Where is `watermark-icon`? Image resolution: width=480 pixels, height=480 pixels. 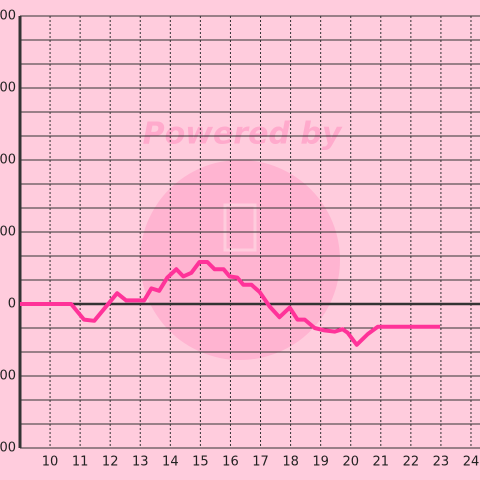
watermark-icon is located at coordinates (240, 227).